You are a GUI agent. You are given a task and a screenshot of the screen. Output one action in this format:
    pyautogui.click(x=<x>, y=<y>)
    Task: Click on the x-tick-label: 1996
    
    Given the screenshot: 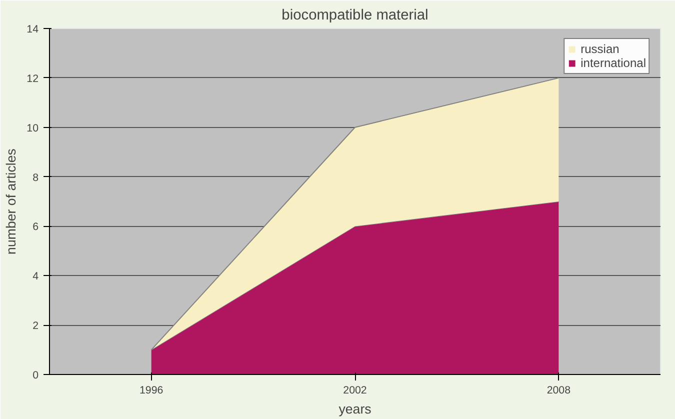 What is the action you would take?
    pyautogui.click(x=151, y=390)
    